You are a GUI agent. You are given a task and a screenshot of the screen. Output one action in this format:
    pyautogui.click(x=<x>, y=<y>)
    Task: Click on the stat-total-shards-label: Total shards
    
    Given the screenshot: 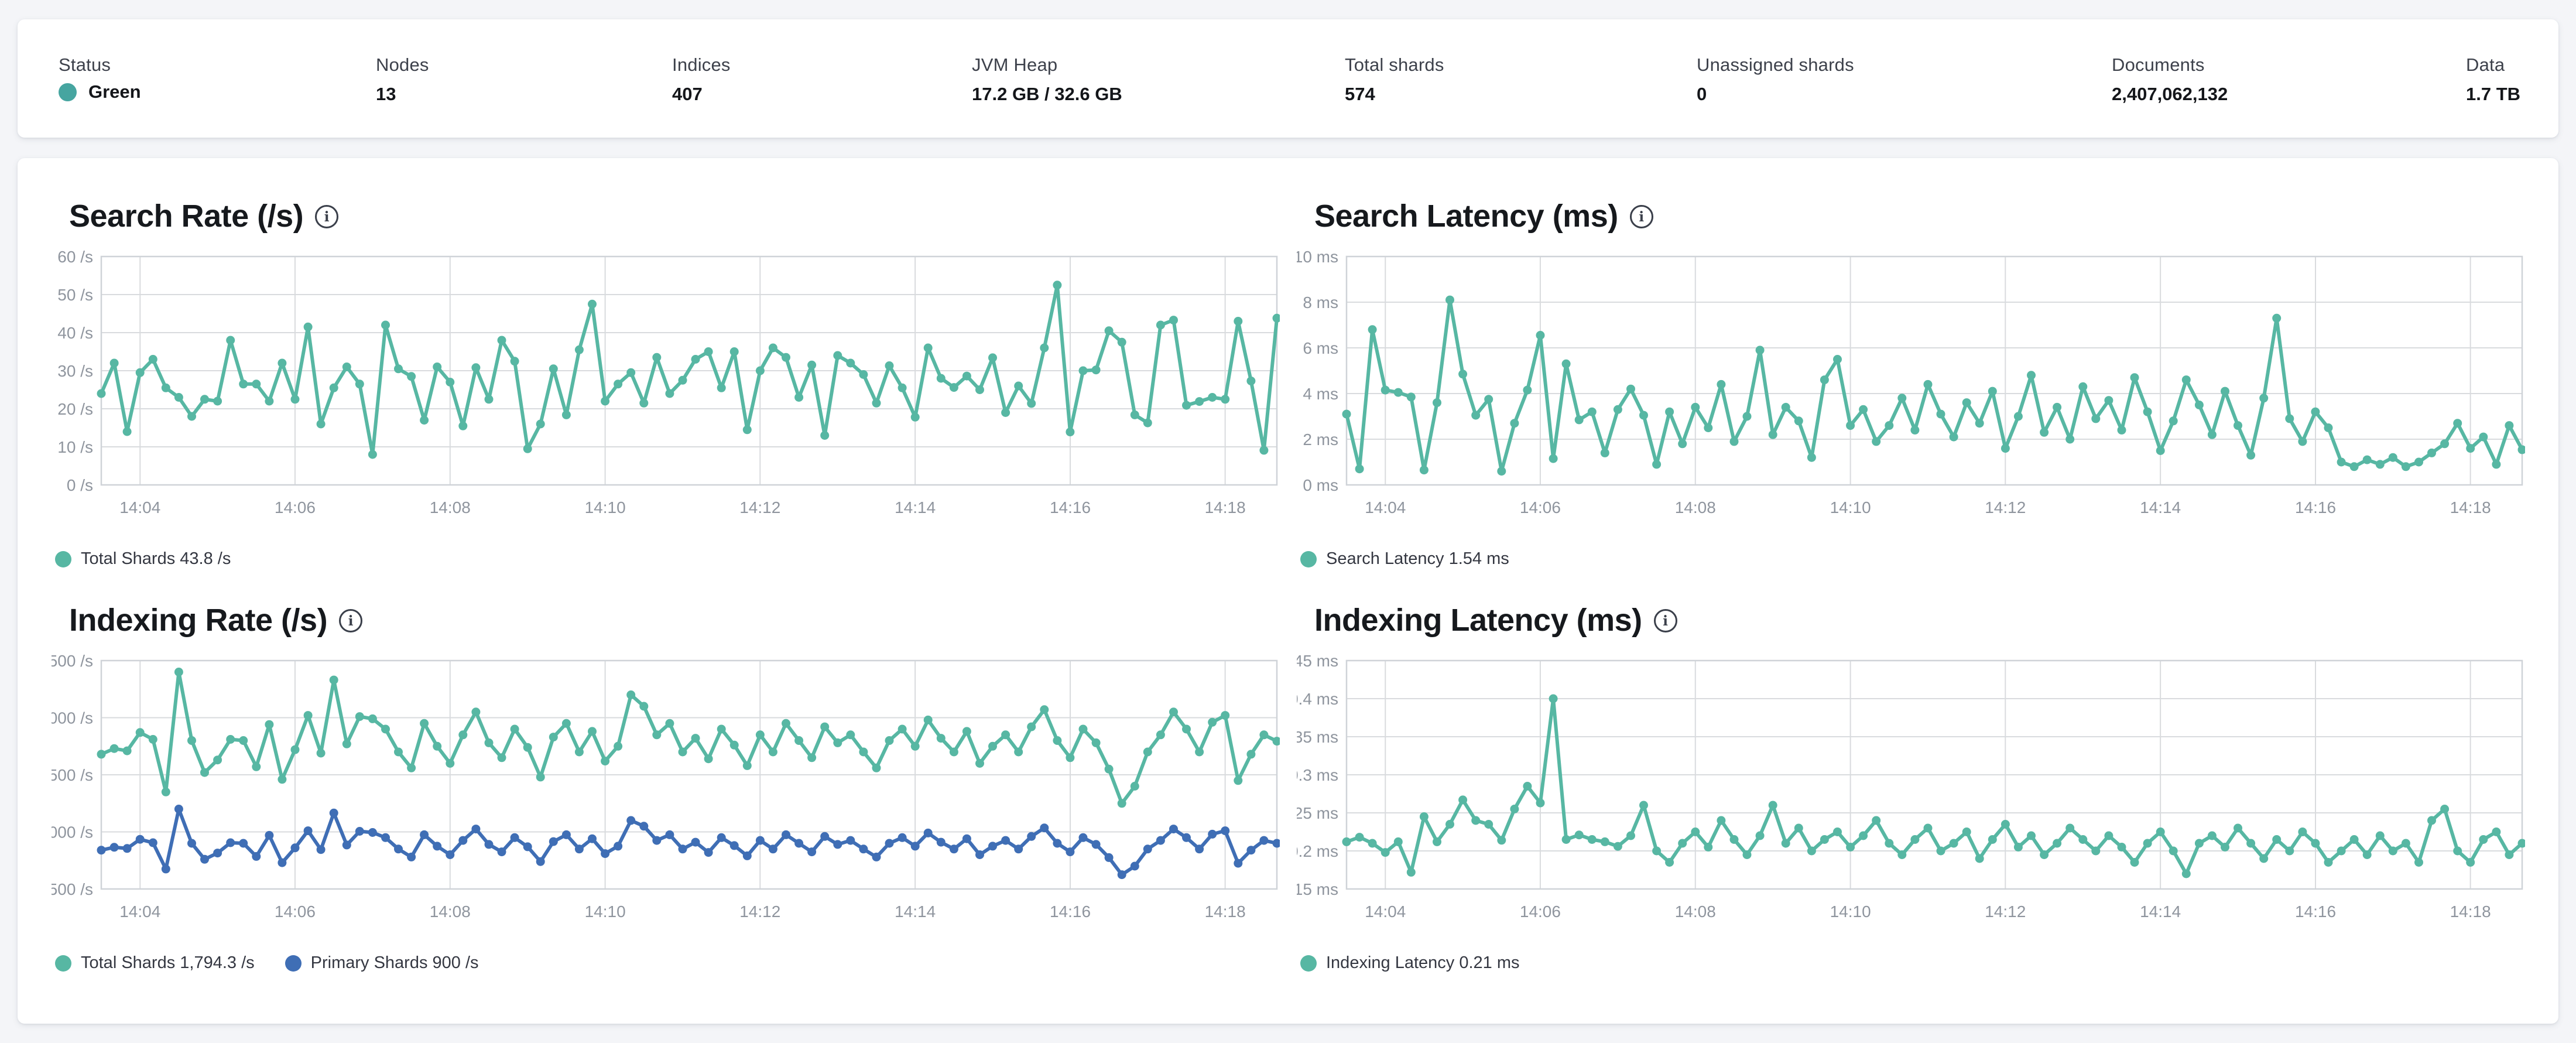 What is the action you would take?
    pyautogui.click(x=1394, y=64)
    